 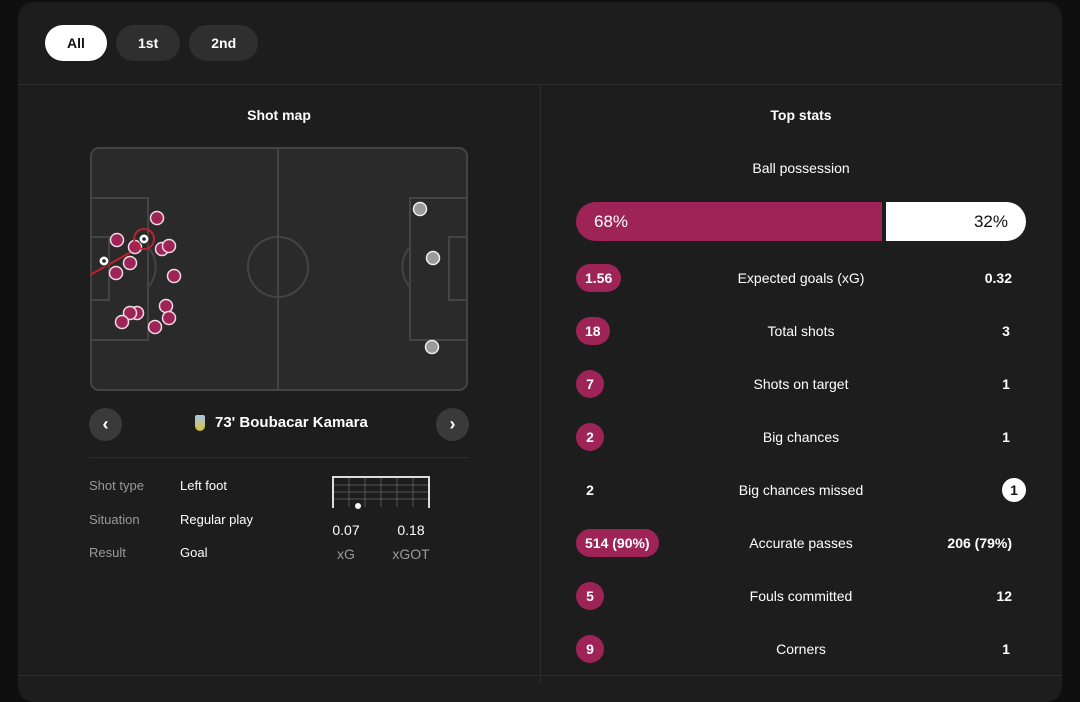 What do you see at coordinates (148, 43) in the screenshot?
I see `tab-first-half: 1st` at bounding box center [148, 43].